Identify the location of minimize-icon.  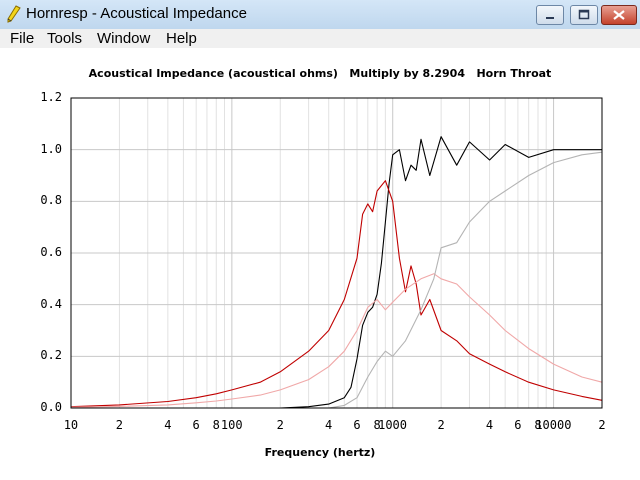
(550, 18).